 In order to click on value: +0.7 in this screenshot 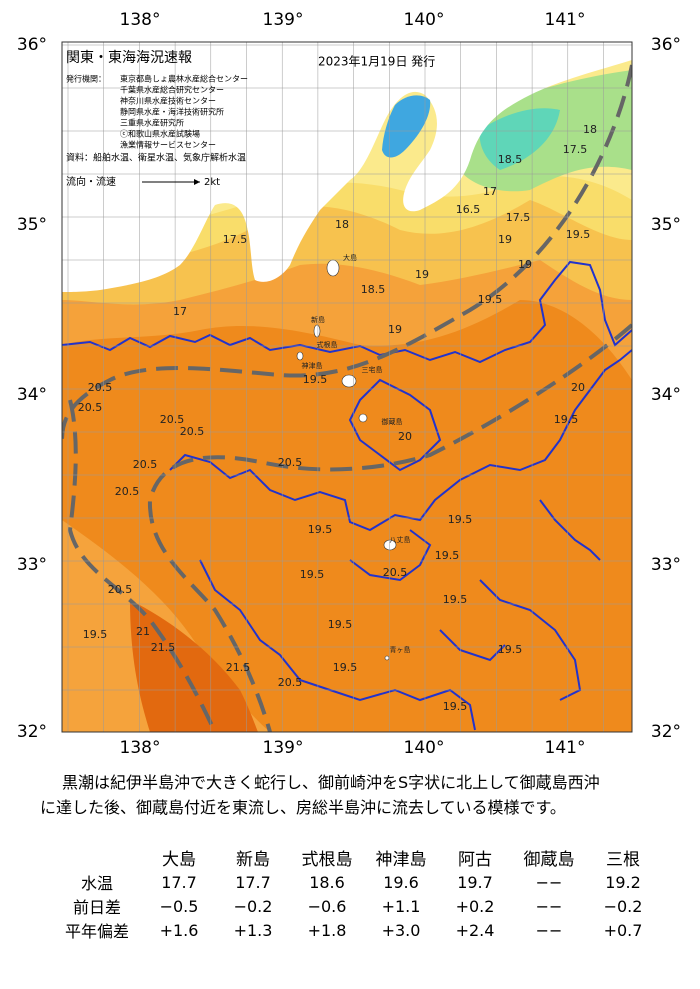, I will do `click(623, 930)`.